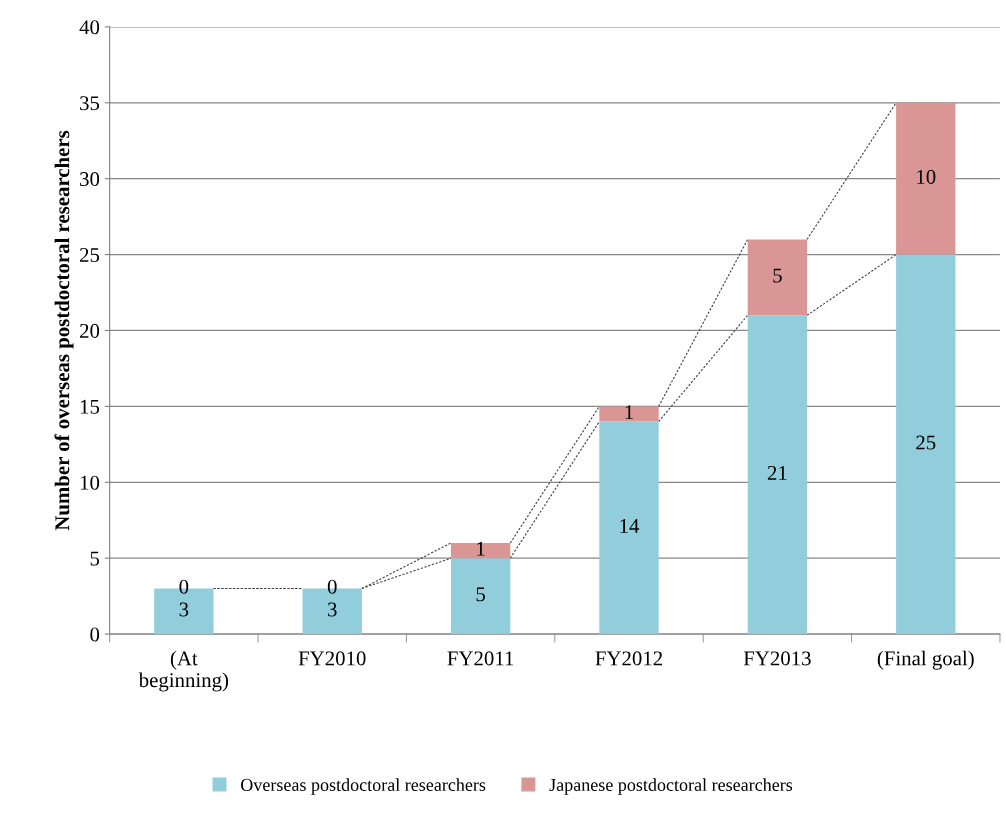 This screenshot has width=1006, height=815. I want to click on y-tick-label: 35, so click(90, 103).